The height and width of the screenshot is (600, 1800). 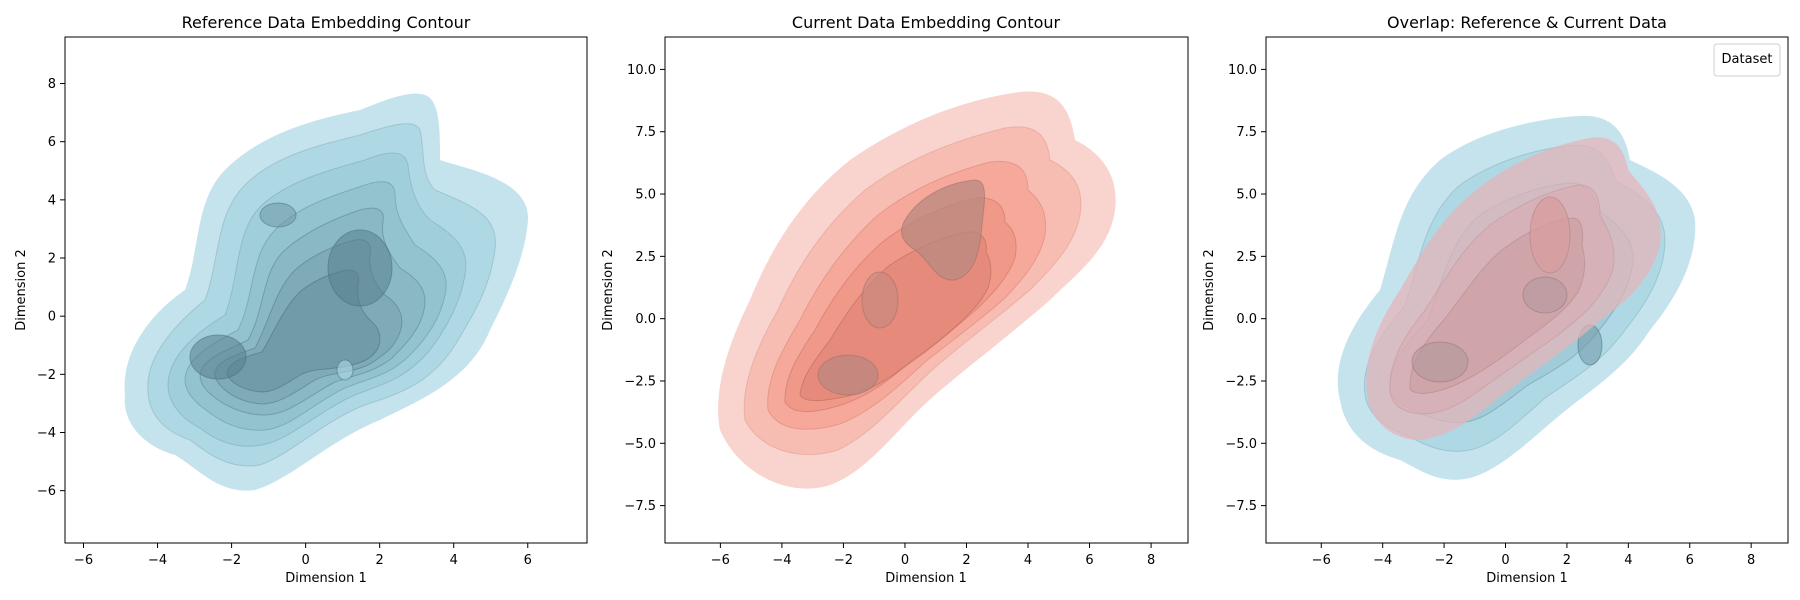 What do you see at coordinates (880, 300) in the screenshot?
I see `current-mode-middle` at bounding box center [880, 300].